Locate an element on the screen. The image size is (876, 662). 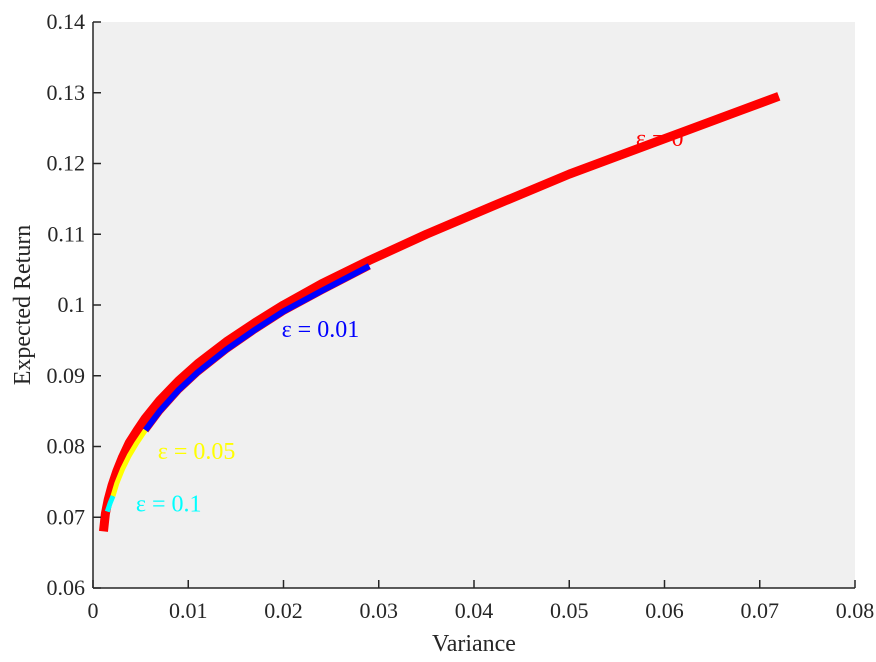
series-annotation-0: ε = 0 is located at coordinates (660, 139).